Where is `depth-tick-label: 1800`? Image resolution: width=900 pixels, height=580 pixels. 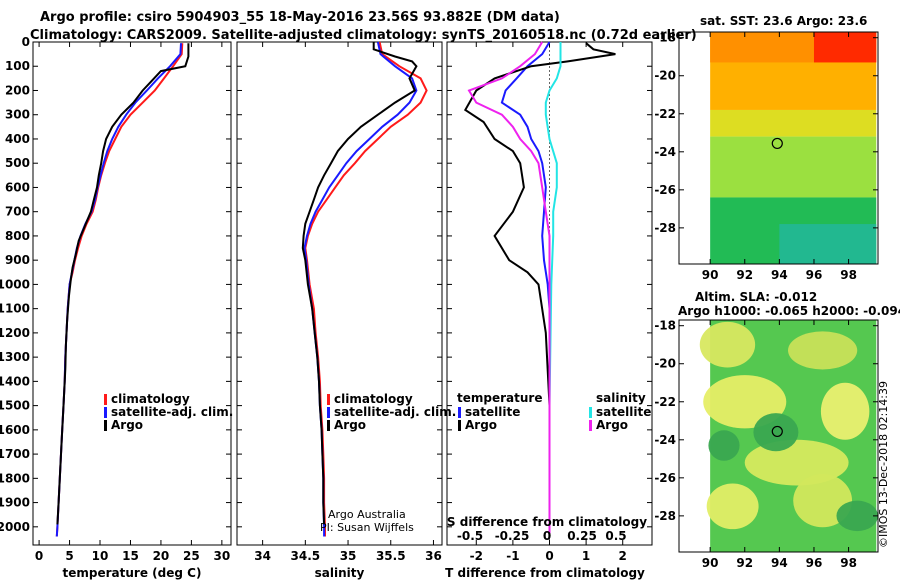 depth-tick-label: 1800 is located at coordinates (15, 478).